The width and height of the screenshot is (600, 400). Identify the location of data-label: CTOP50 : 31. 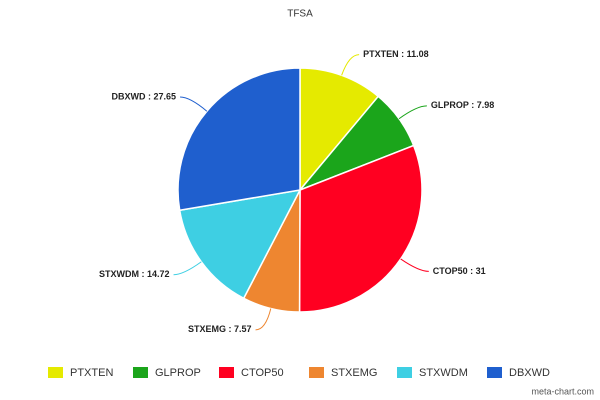
(459, 271).